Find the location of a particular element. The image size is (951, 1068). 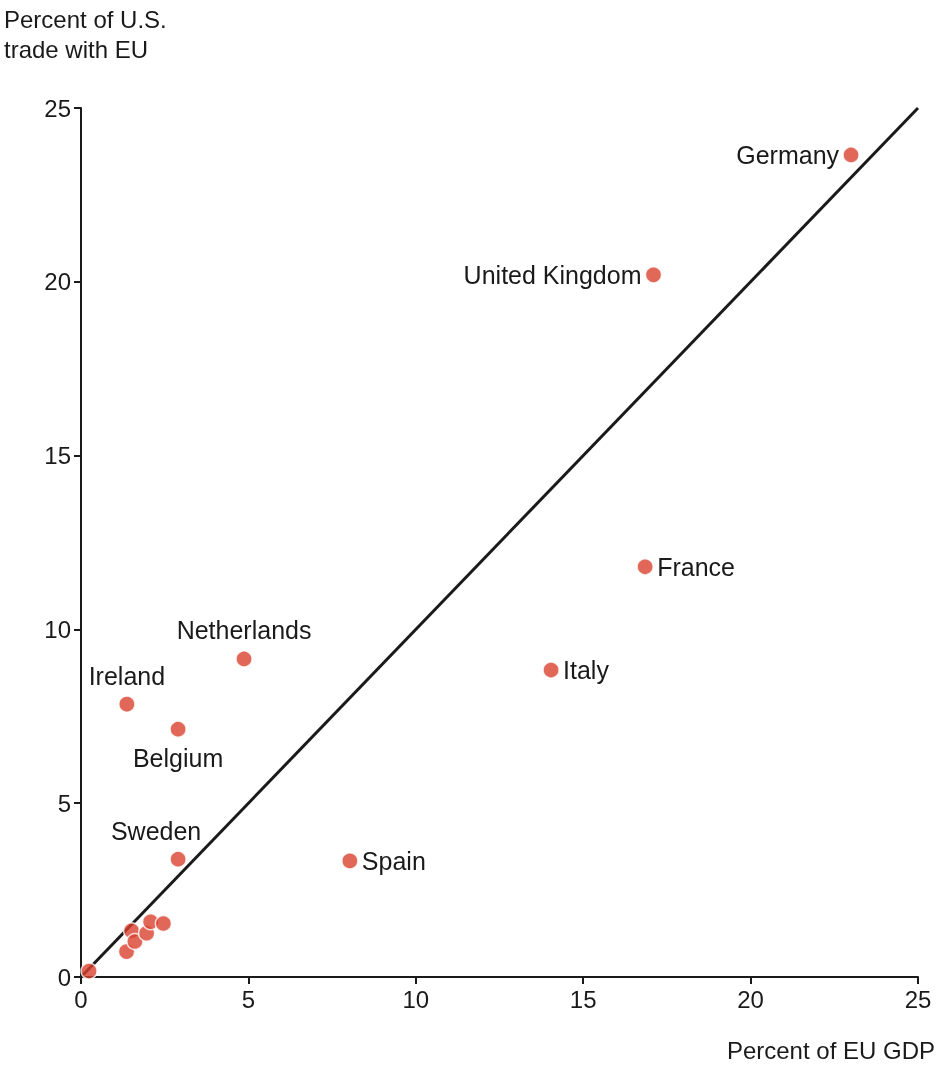

x-tick-label: 5 is located at coordinates (248, 999).